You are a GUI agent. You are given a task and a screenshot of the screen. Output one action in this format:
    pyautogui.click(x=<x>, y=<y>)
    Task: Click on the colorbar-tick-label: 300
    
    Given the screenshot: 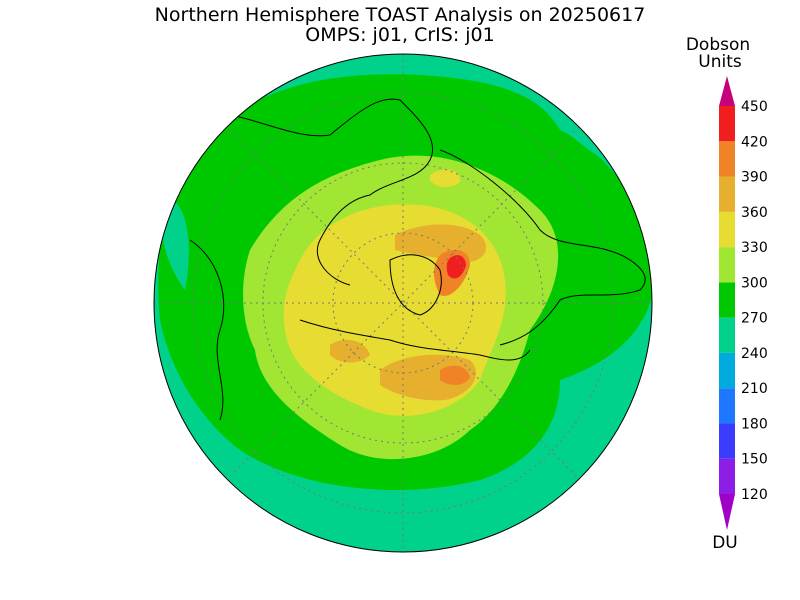 What is the action you would take?
    pyautogui.click(x=754, y=283)
    